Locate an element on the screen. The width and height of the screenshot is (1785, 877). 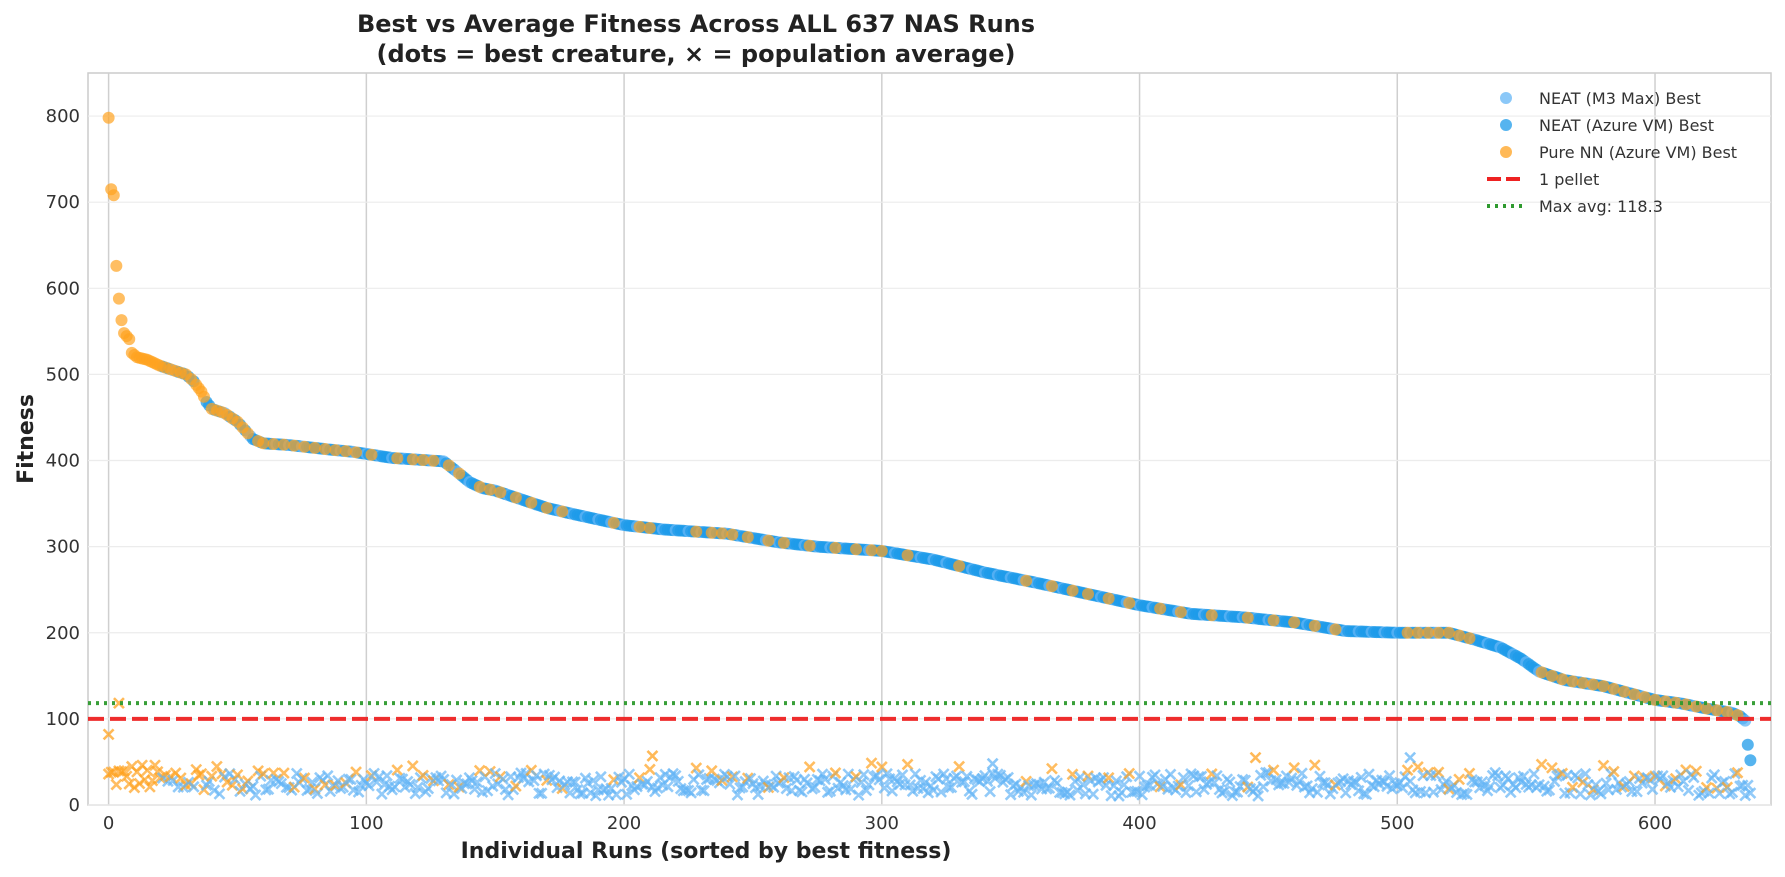
legend-marker is located at coordinates (1506, 125).